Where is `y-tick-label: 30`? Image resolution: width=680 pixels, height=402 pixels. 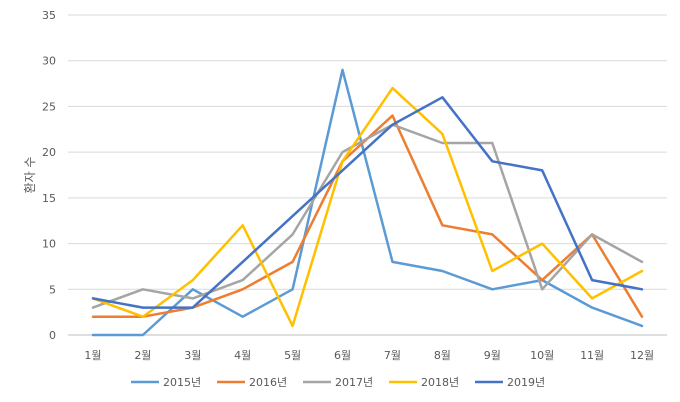 y-tick-label: 30 is located at coordinates (49, 61).